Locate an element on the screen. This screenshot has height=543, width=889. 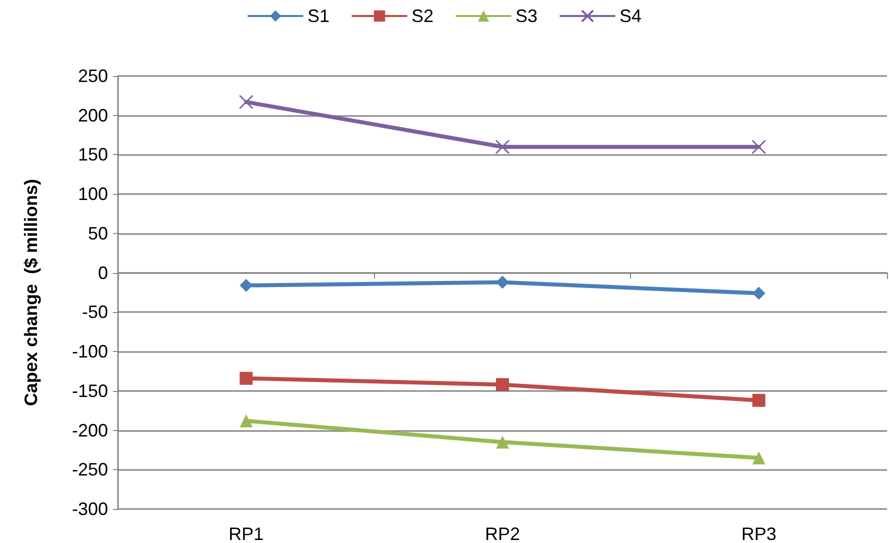
legend-label: S3 is located at coordinates (527, 16).